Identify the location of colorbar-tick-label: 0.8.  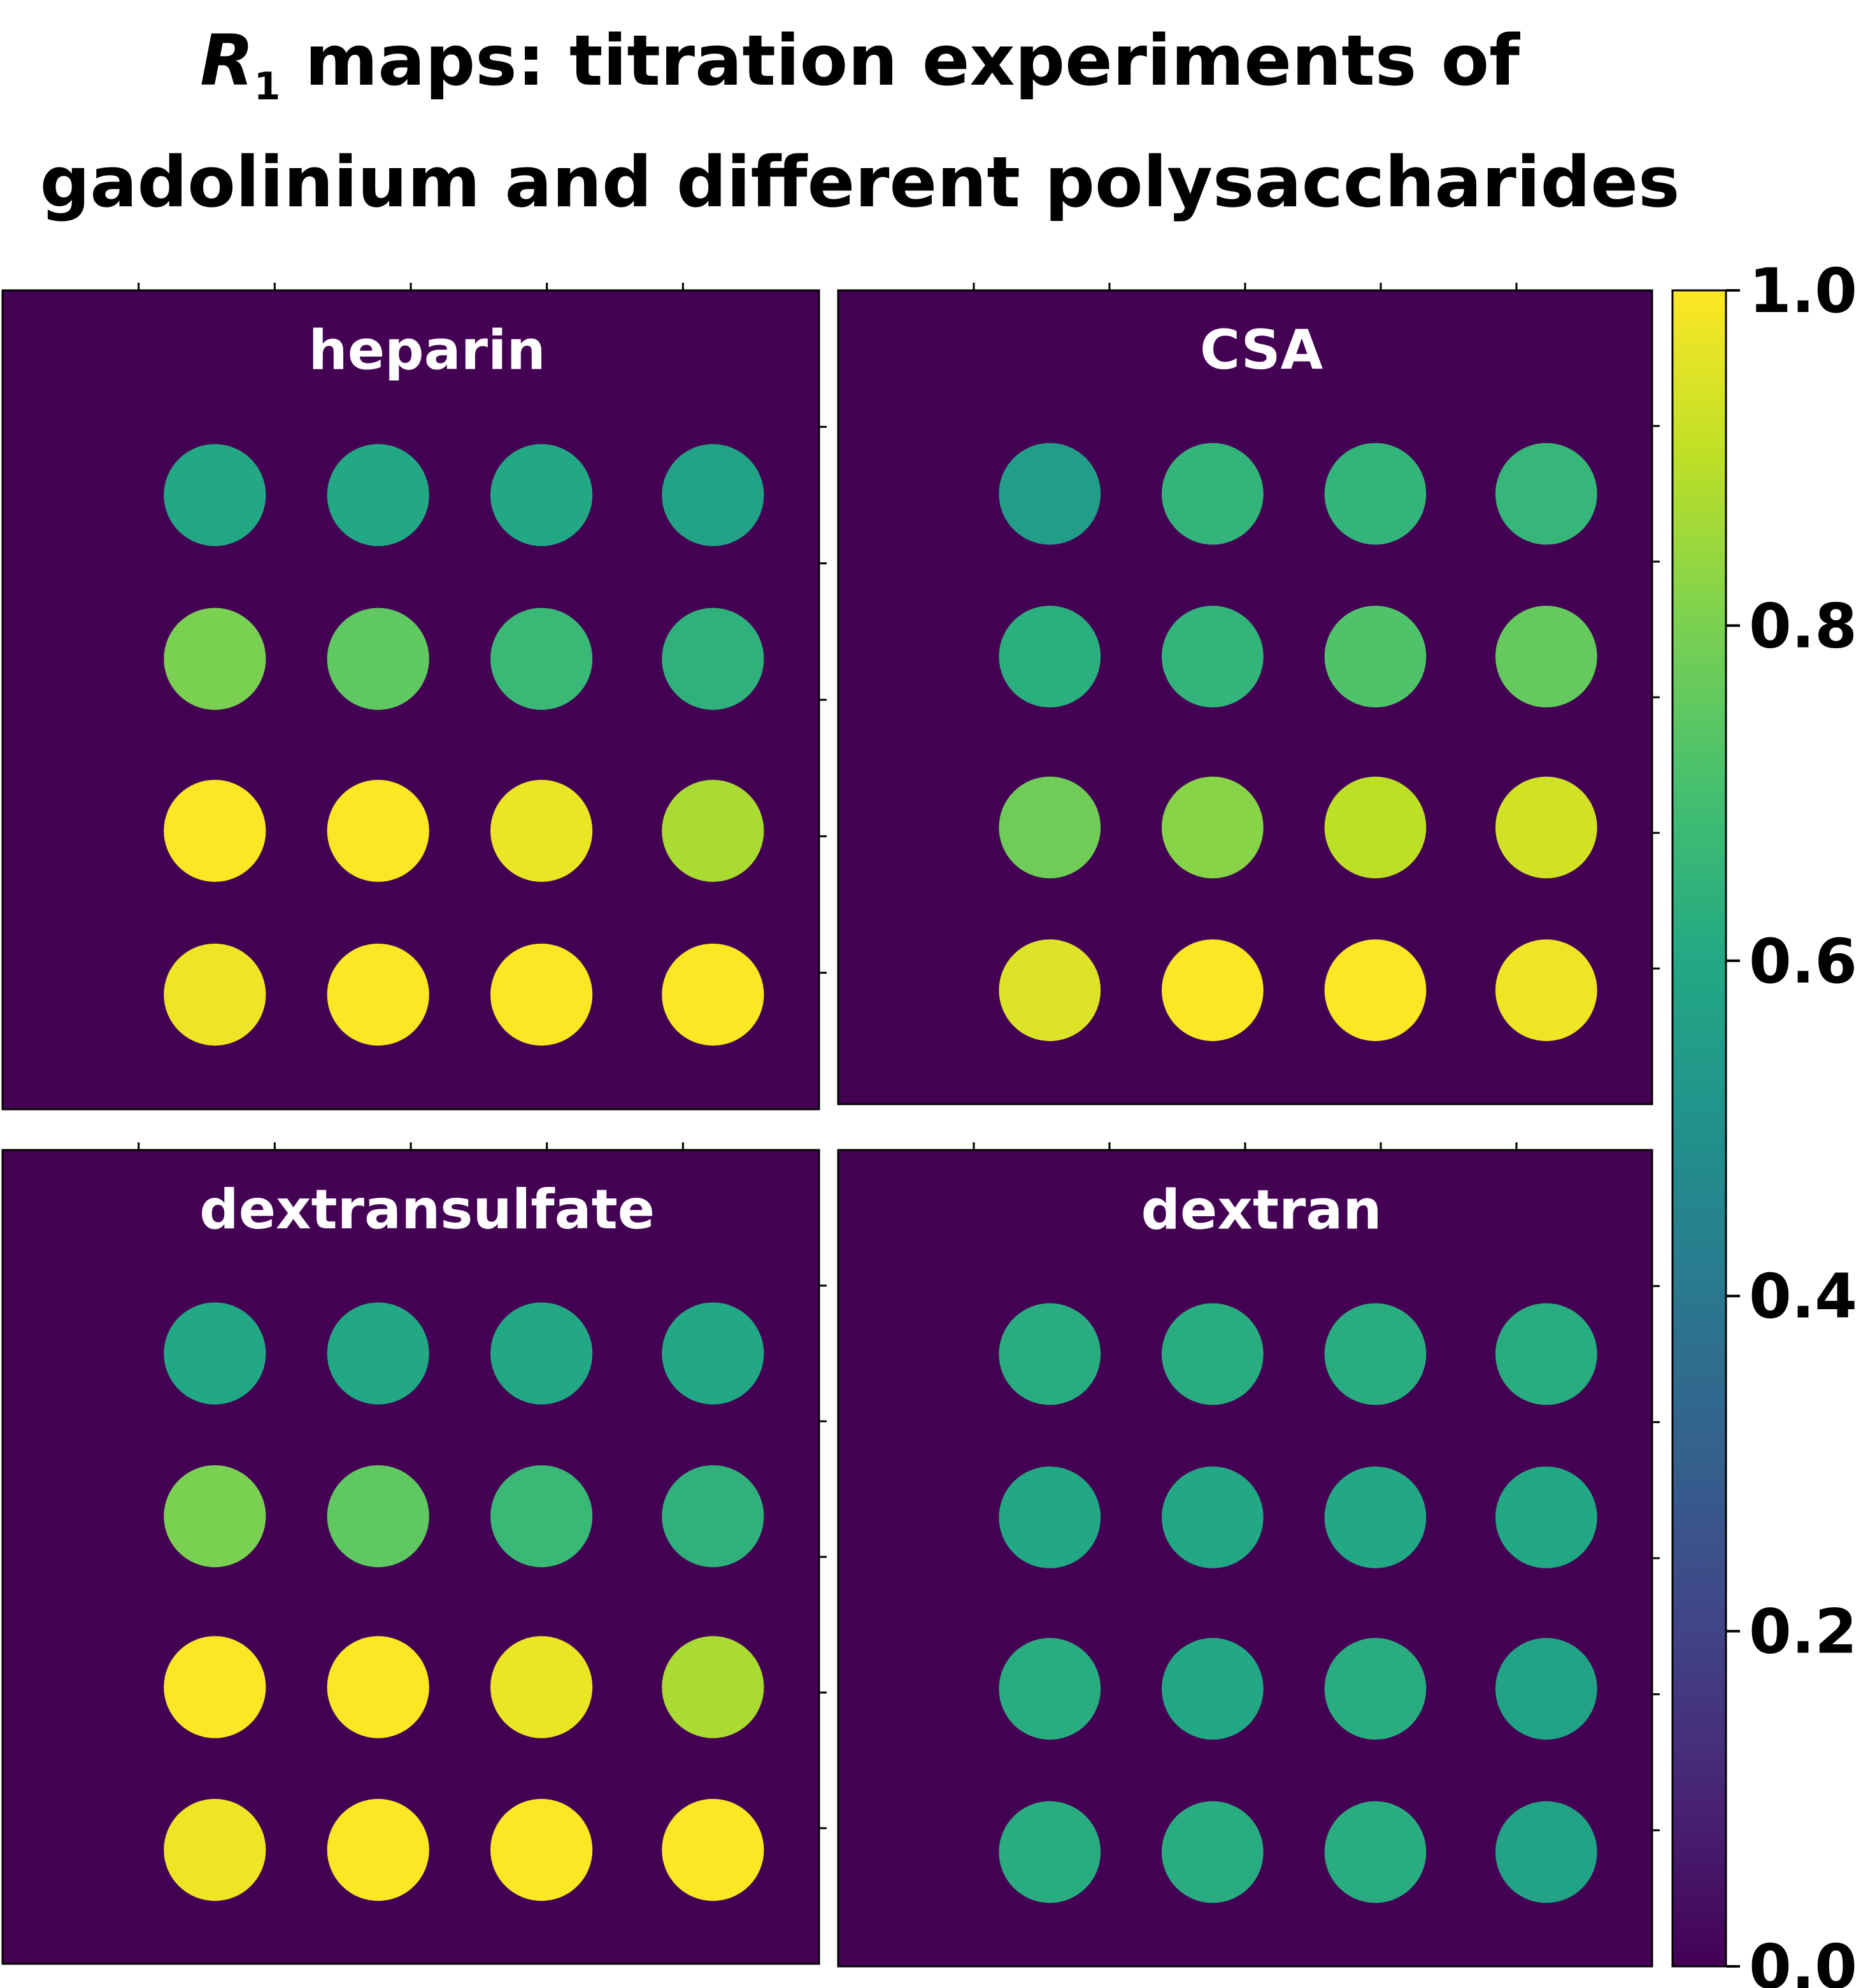
(1803, 626).